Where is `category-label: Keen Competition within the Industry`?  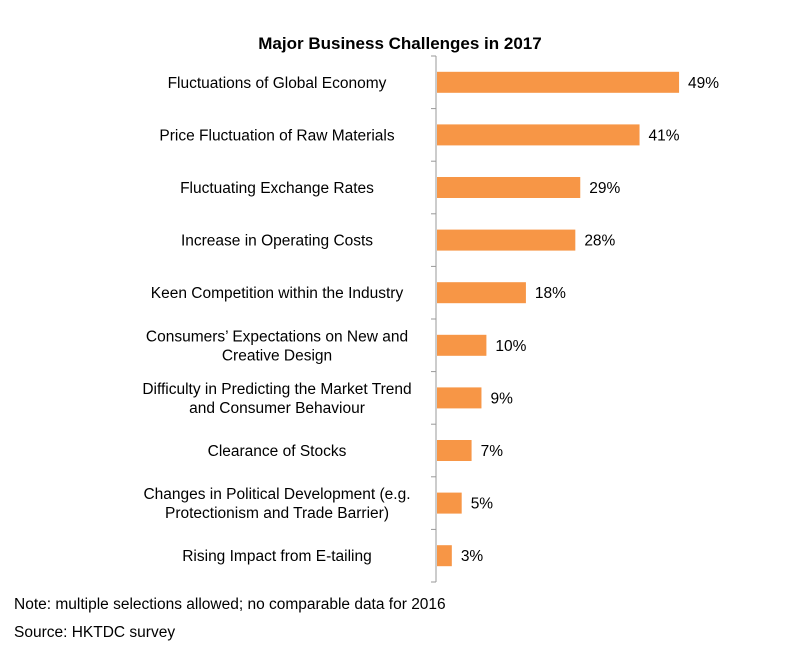
category-label: Keen Competition within the Industry is located at coordinates (277, 293).